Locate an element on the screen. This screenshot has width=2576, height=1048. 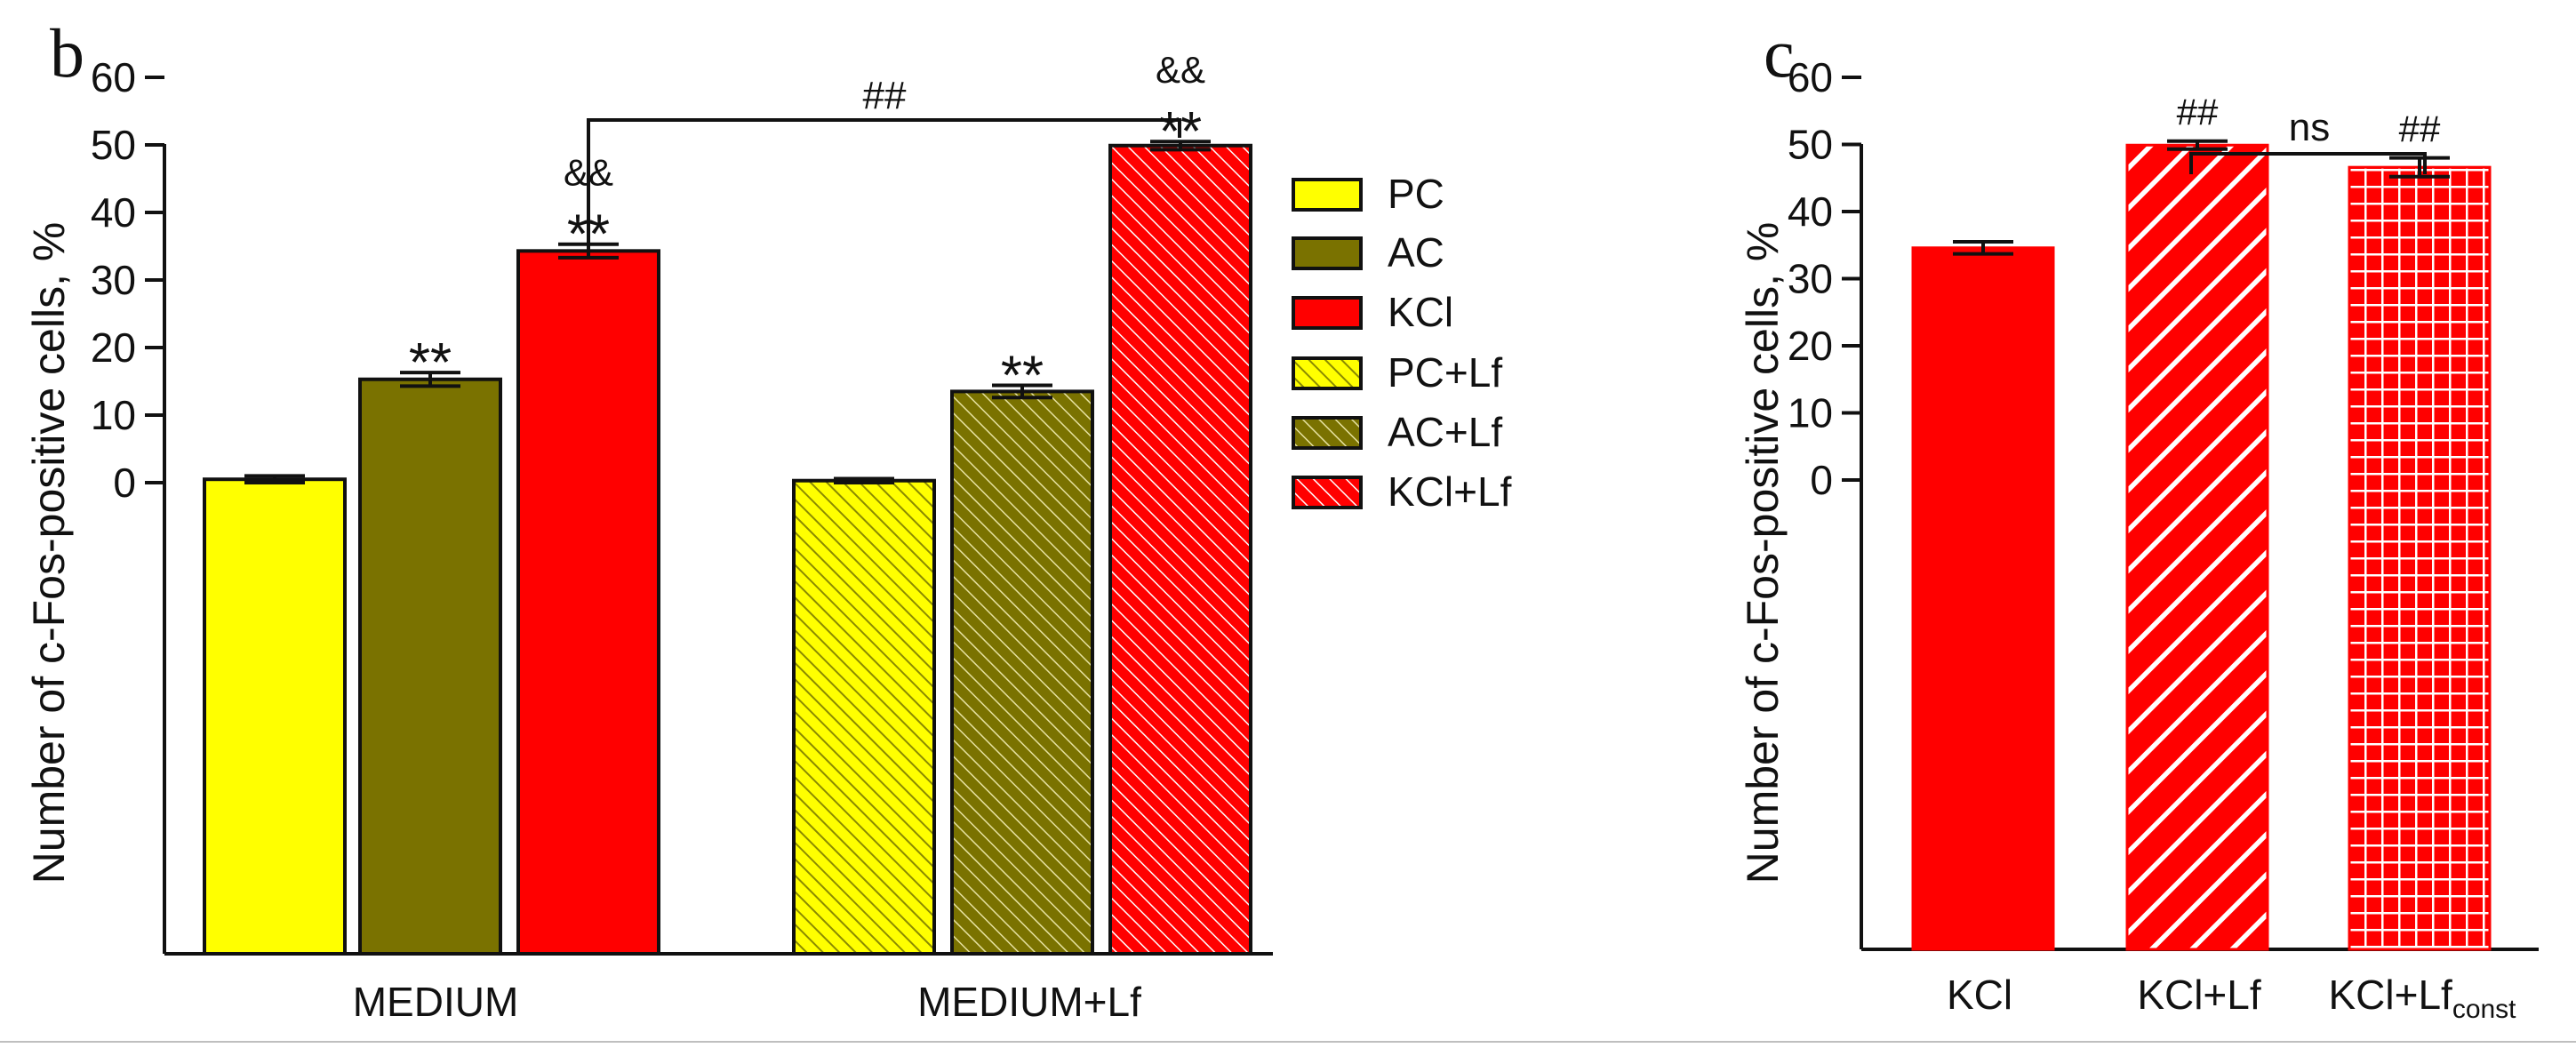
panel-c-y-tick-label-40: 40 is located at coordinates (1810, 211).